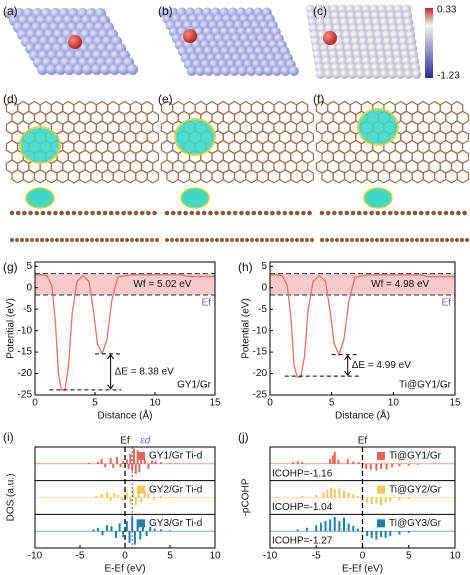  What do you see at coordinates (260, 352) in the screenshot?
I see `y-tick-label: -15` at bounding box center [260, 352].